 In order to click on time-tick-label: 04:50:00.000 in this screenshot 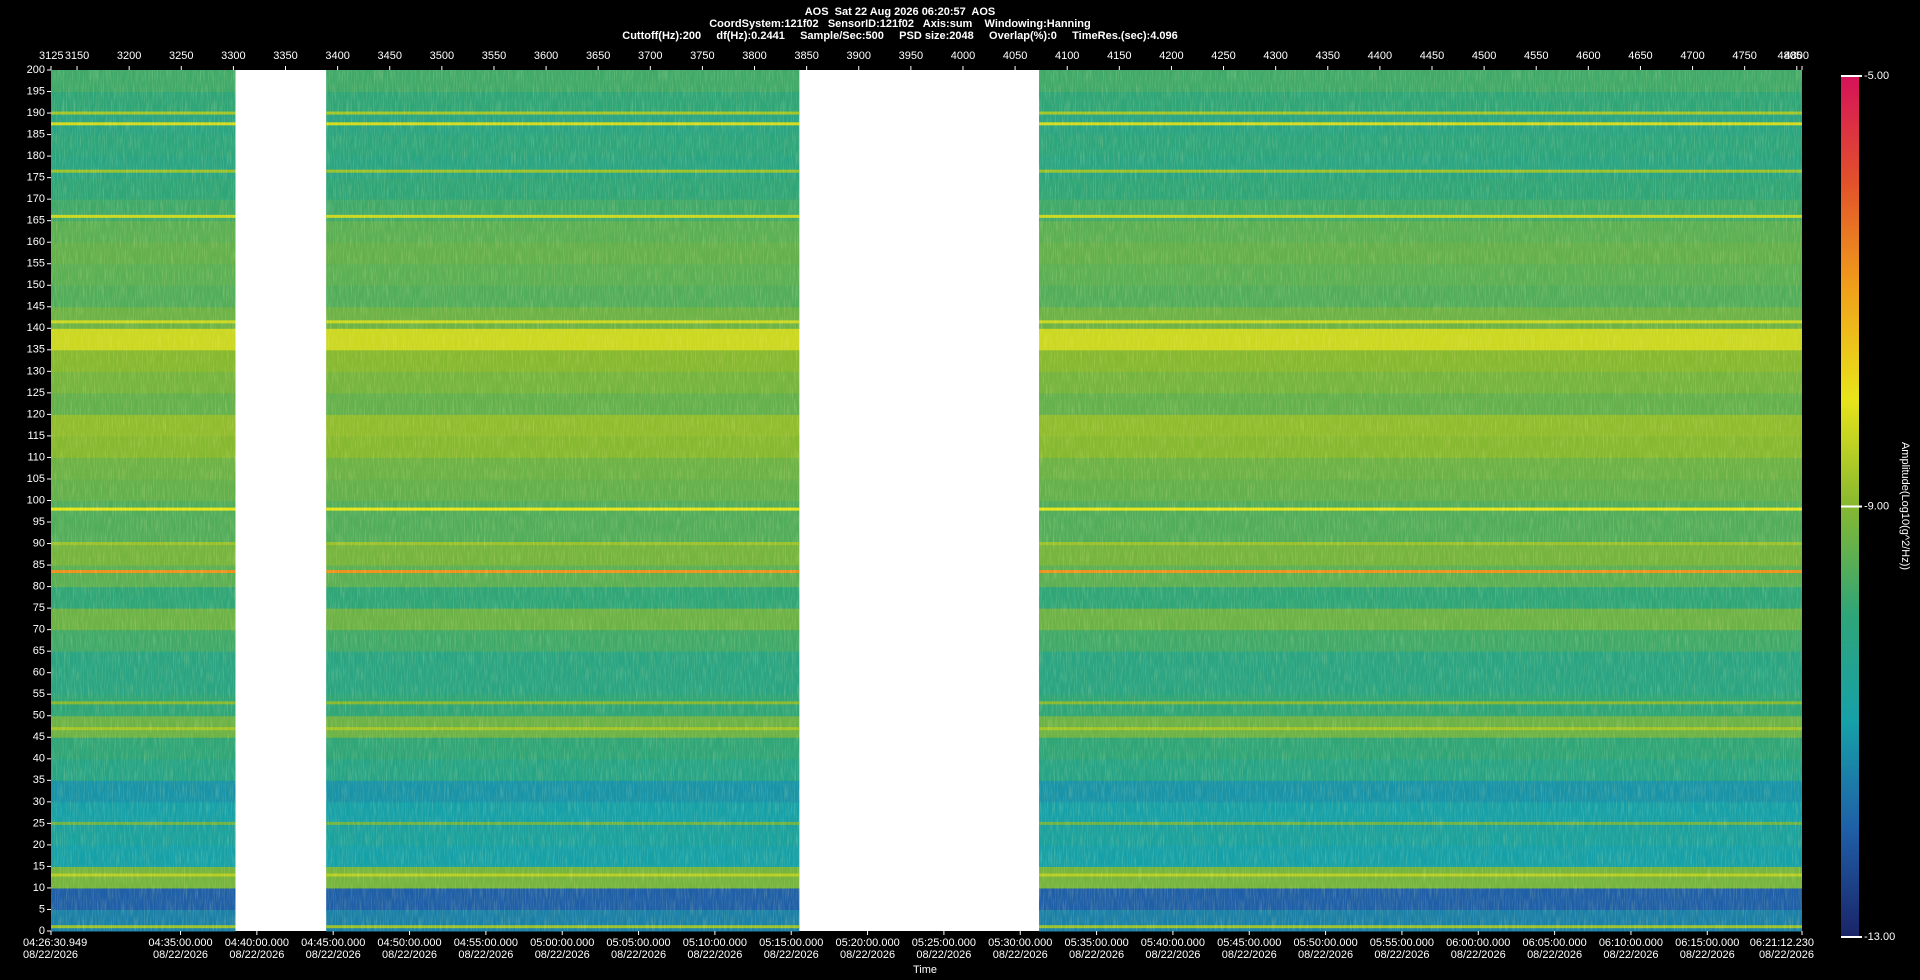, I will do `click(409, 943)`.